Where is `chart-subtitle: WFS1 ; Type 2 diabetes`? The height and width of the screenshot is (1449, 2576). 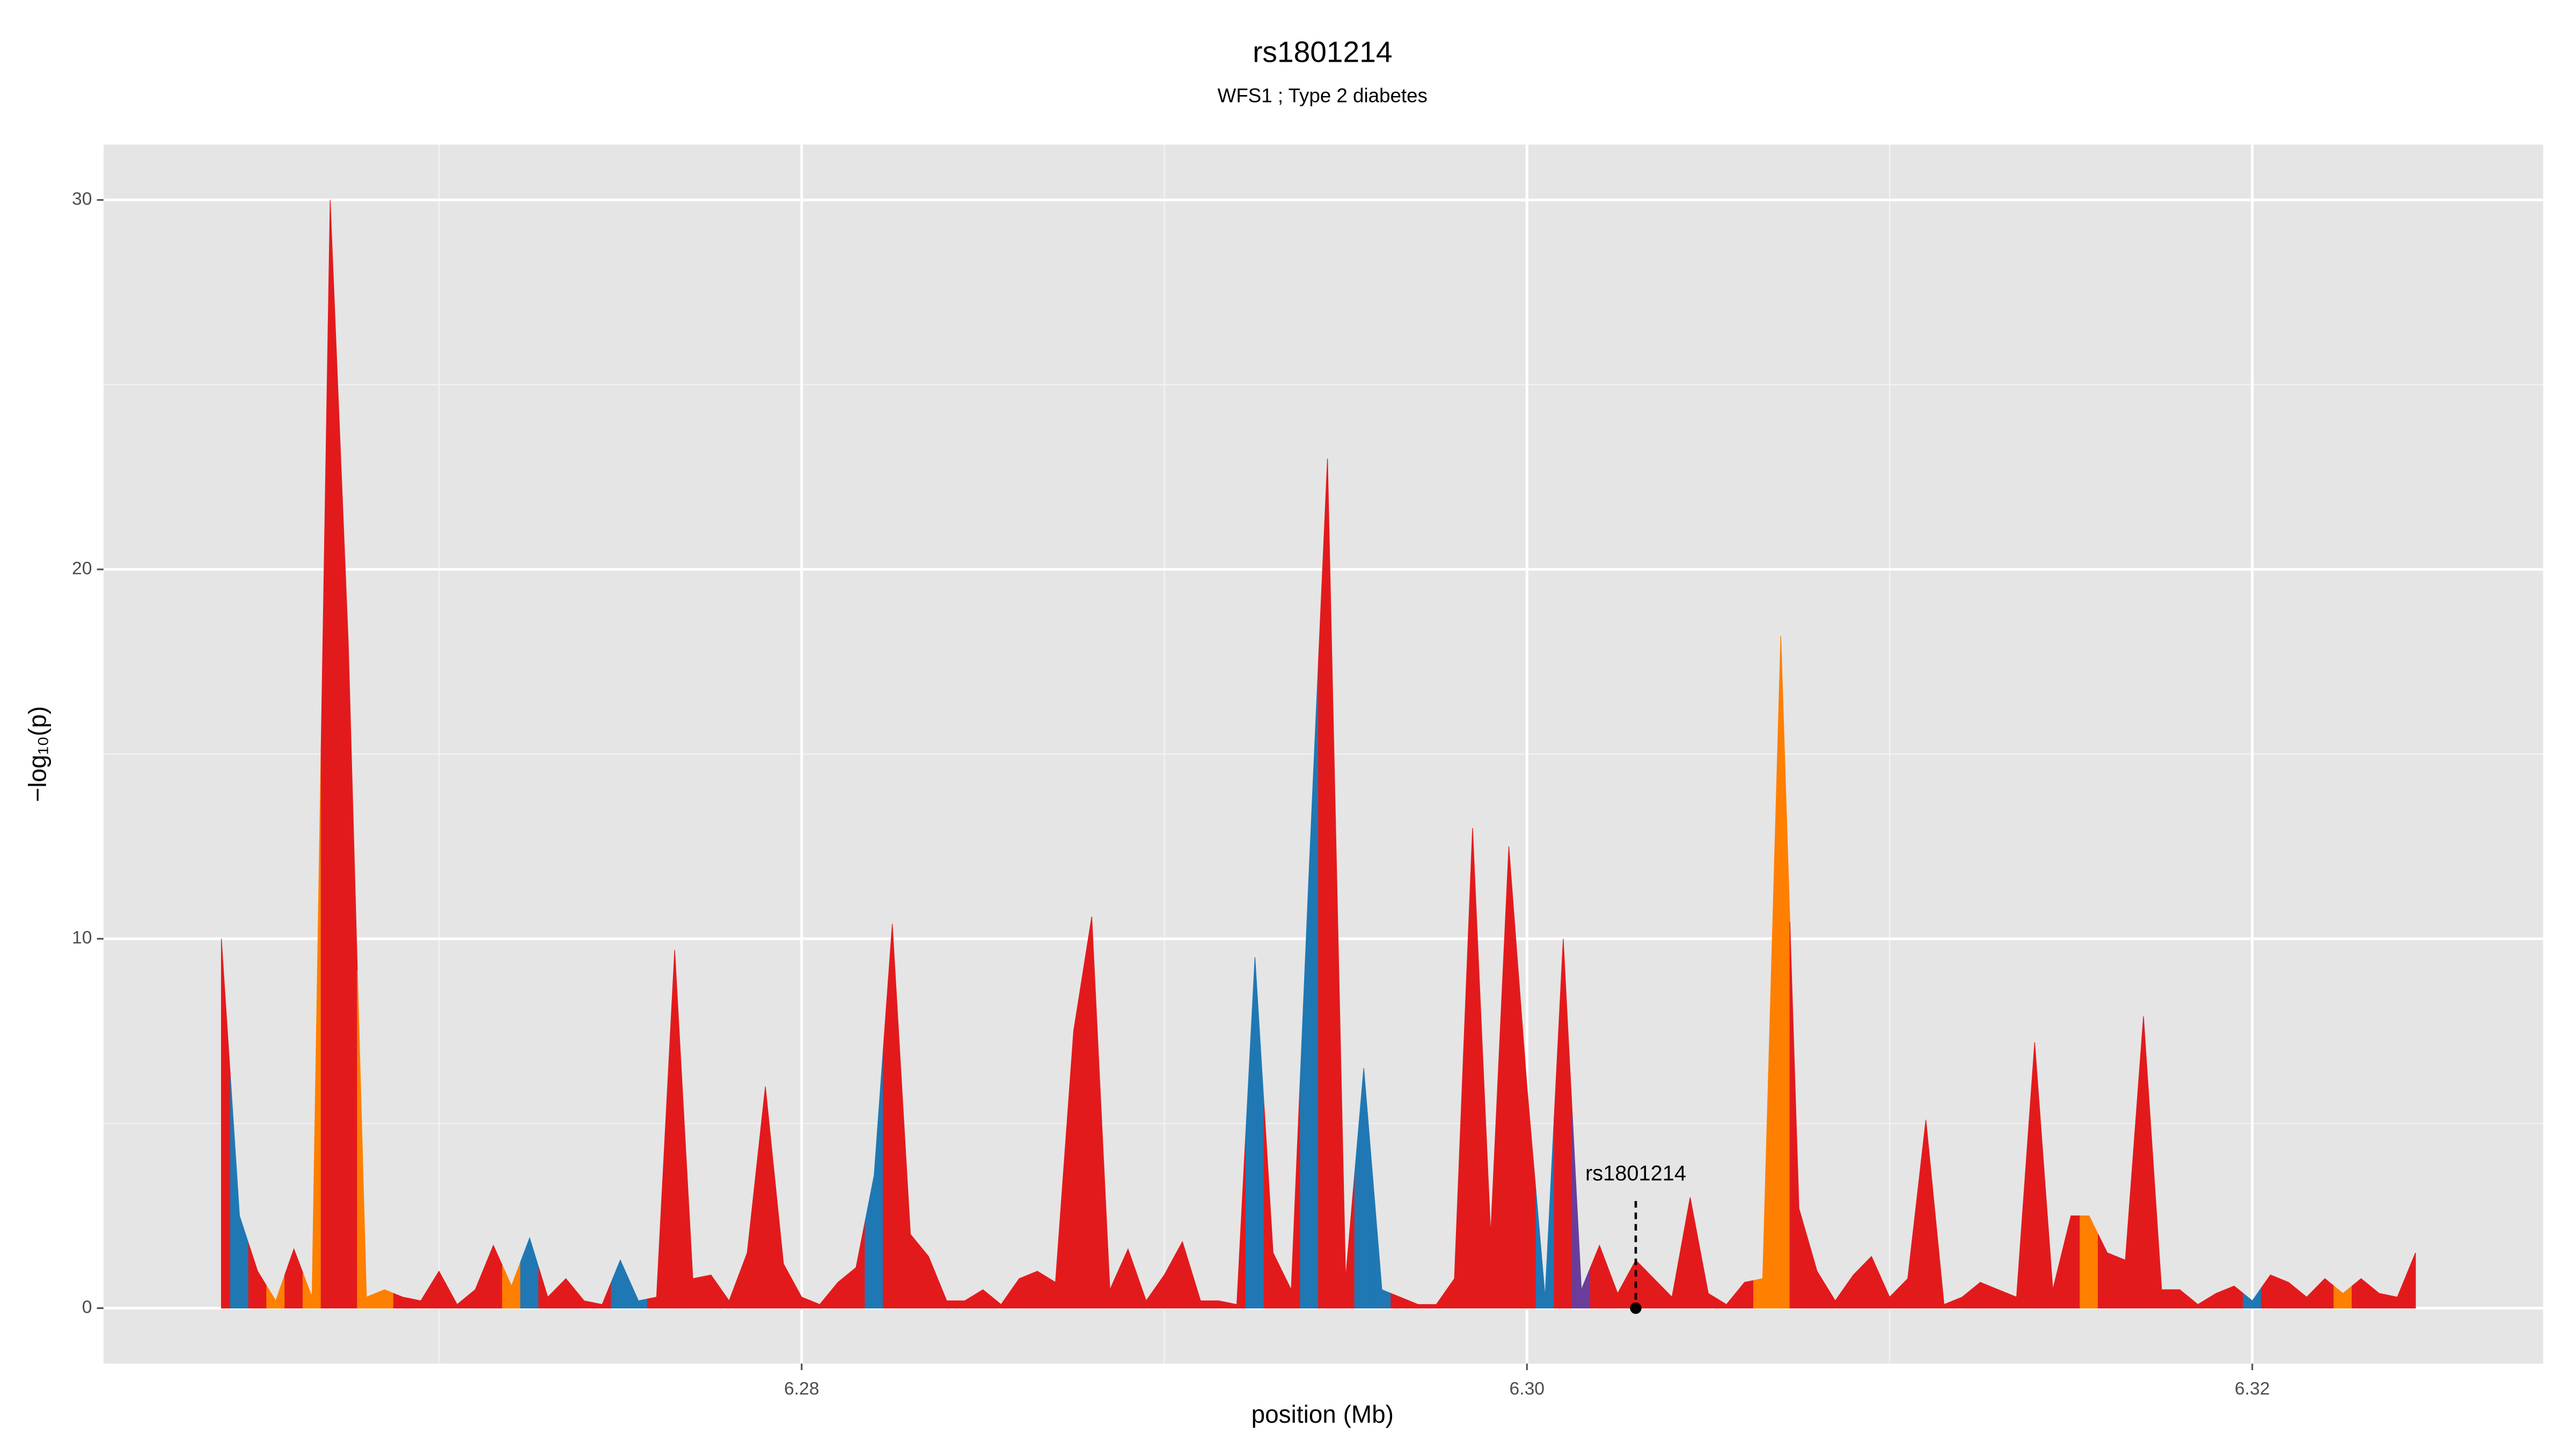
chart-subtitle: WFS1 ; Type 2 diabetes is located at coordinates (1323, 95).